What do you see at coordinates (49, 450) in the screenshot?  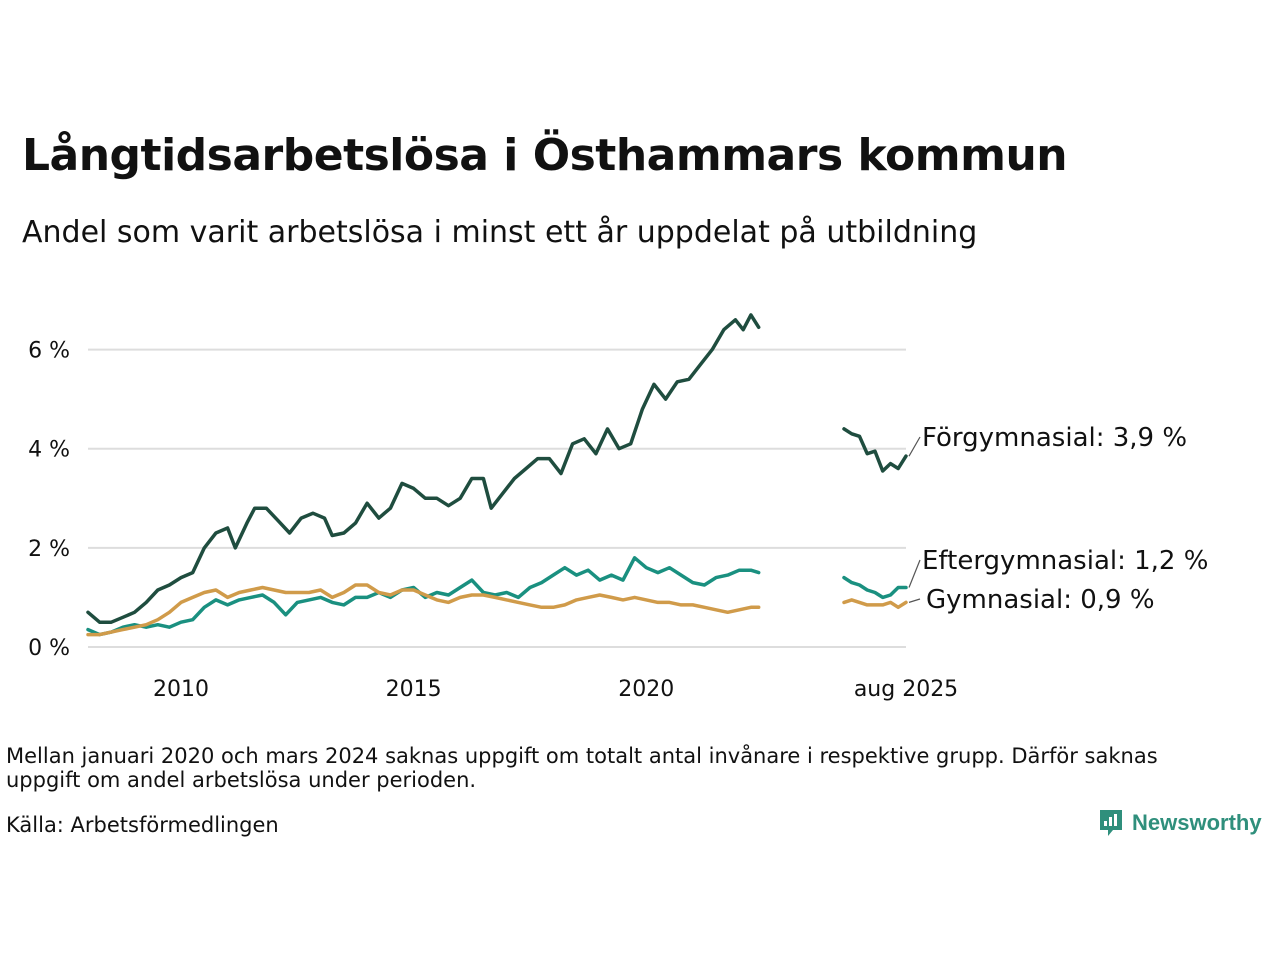 I see `y-tick-label: 4 %` at bounding box center [49, 450].